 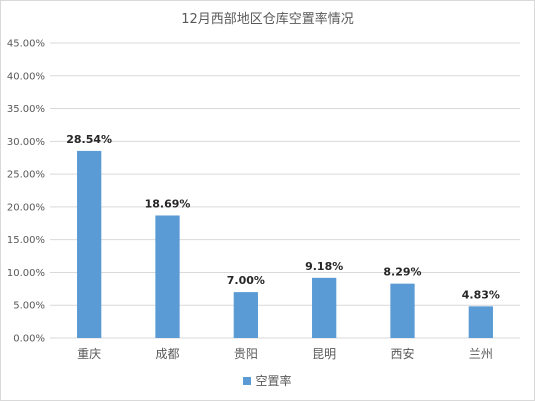 I want to click on data-label: 8.29%, so click(x=402, y=272).